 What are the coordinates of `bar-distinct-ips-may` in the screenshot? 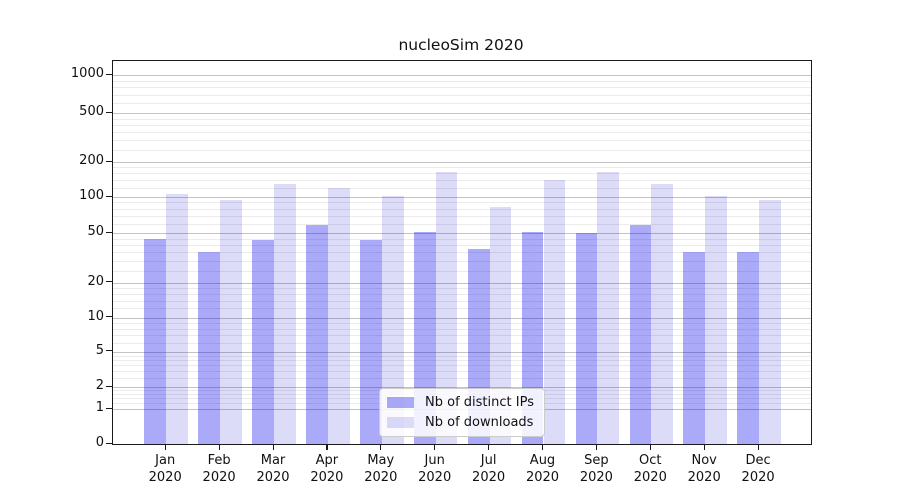 It's located at (371, 341).